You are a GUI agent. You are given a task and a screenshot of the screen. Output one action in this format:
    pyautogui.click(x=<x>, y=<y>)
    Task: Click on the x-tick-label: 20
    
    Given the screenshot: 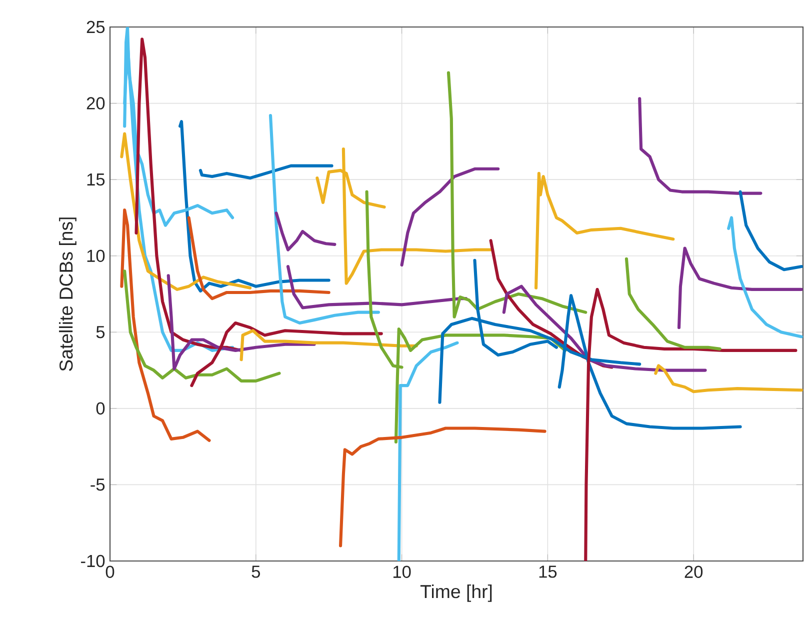 What is the action you would take?
    pyautogui.click(x=693, y=572)
    